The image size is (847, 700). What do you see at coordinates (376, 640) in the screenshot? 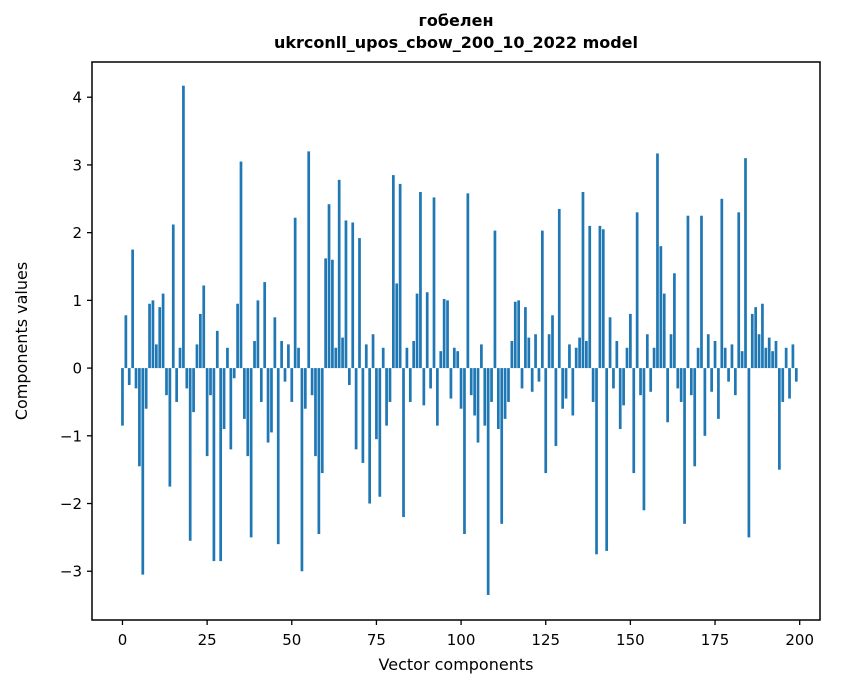
I see `x-tick-label: 75` at bounding box center [376, 640].